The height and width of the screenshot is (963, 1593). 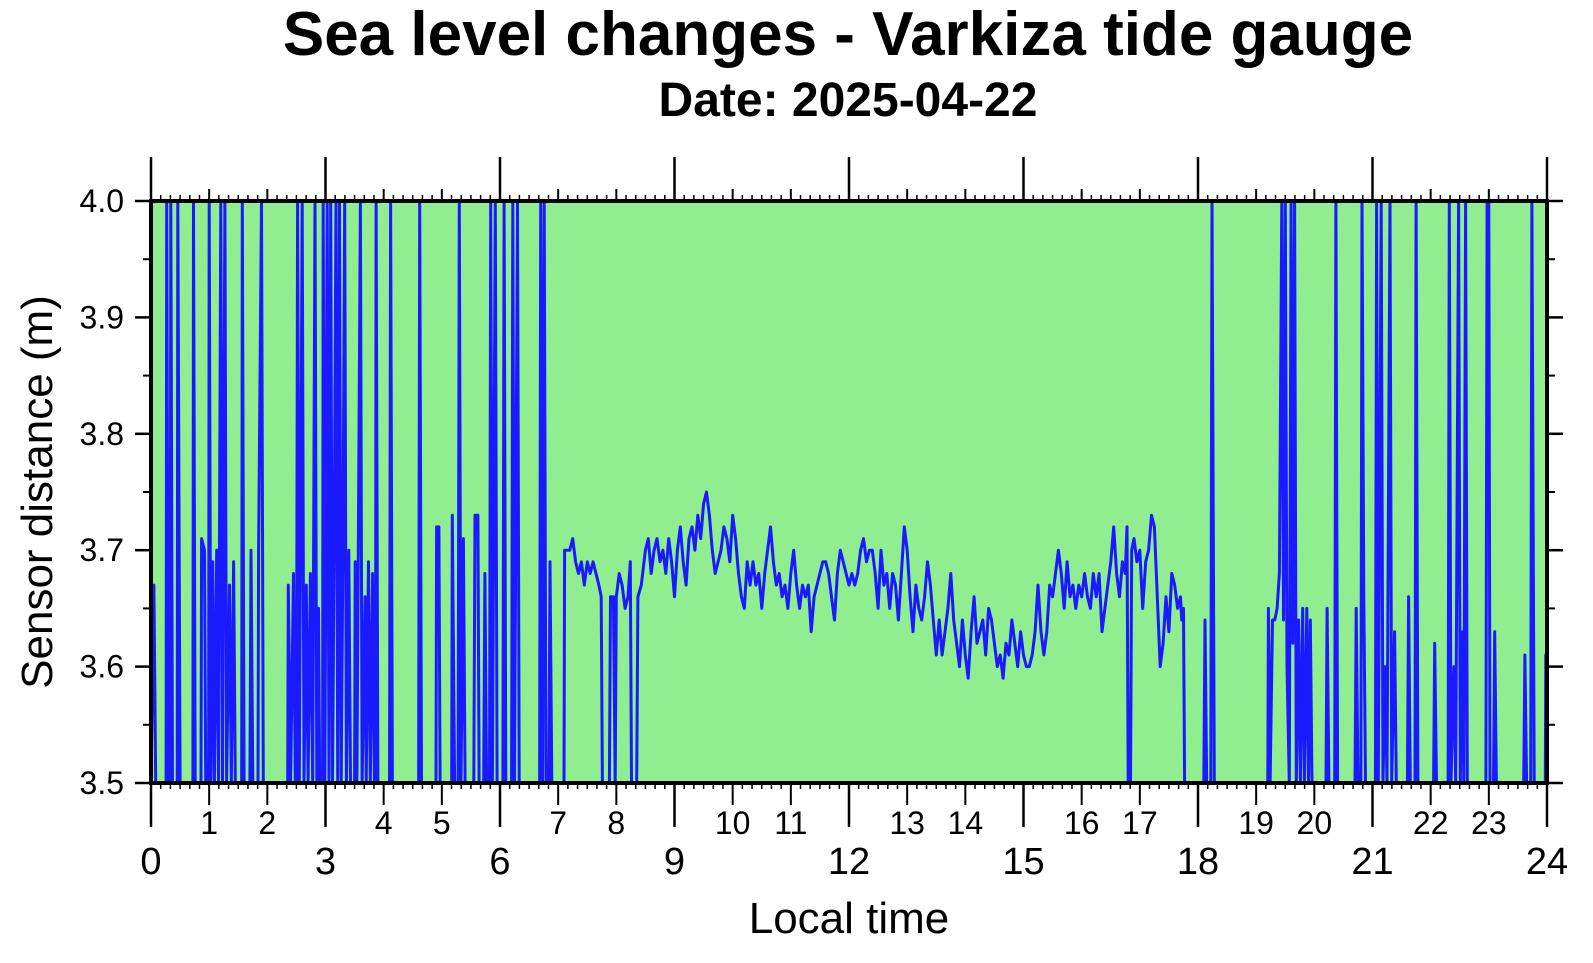 I want to click on y-tick-label: 3.8, so click(x=102, y=434).